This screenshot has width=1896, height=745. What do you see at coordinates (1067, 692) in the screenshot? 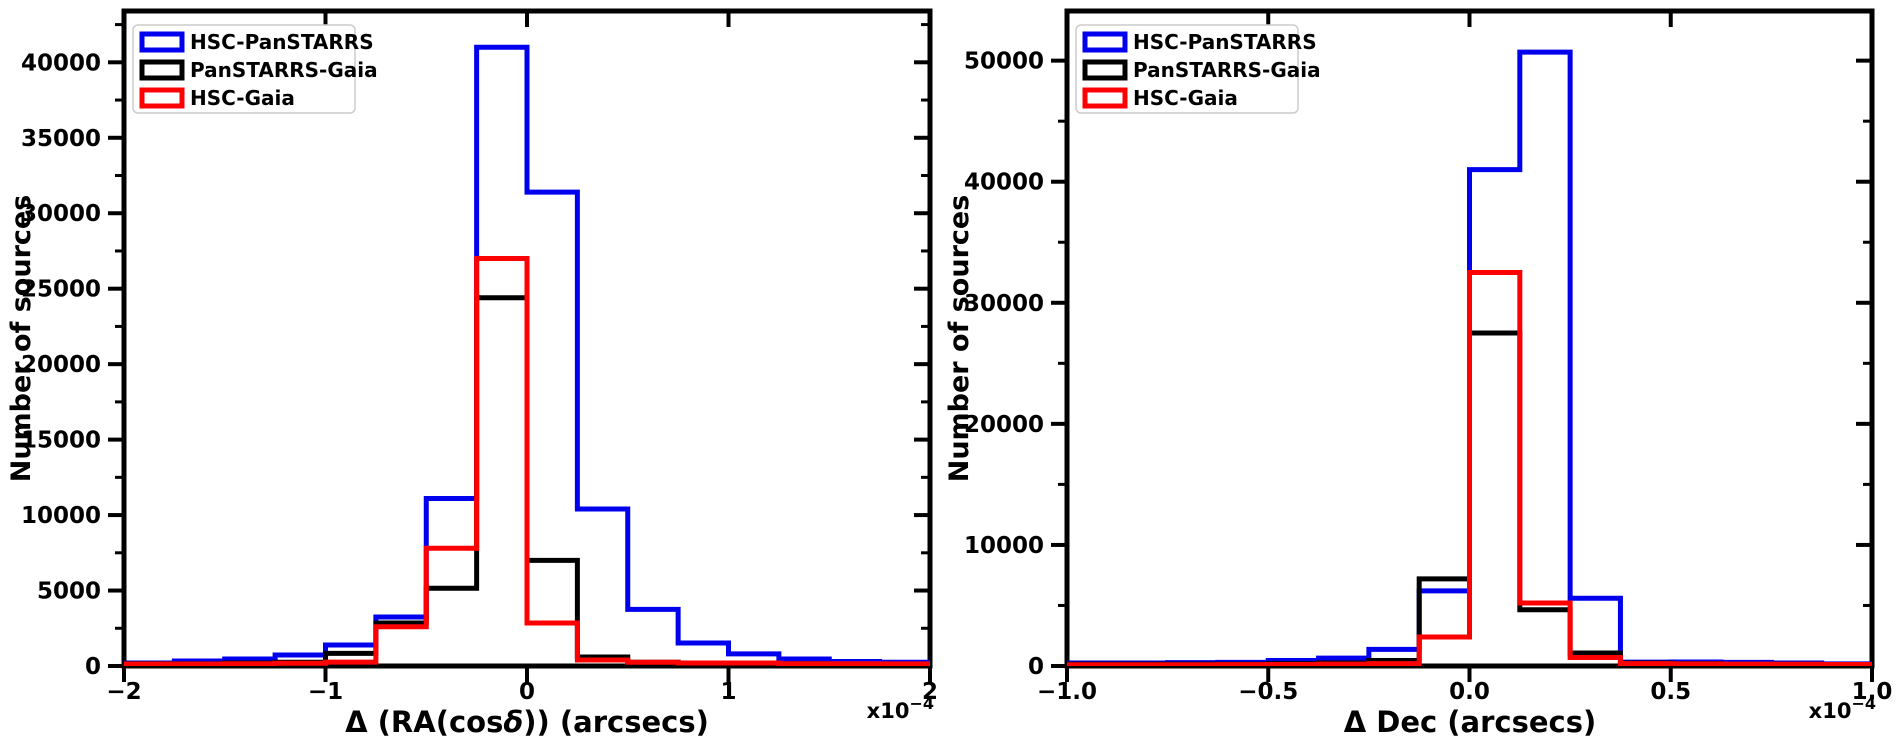
I see `x-tick-label: −1.0` at bounding box center [1067, 692].